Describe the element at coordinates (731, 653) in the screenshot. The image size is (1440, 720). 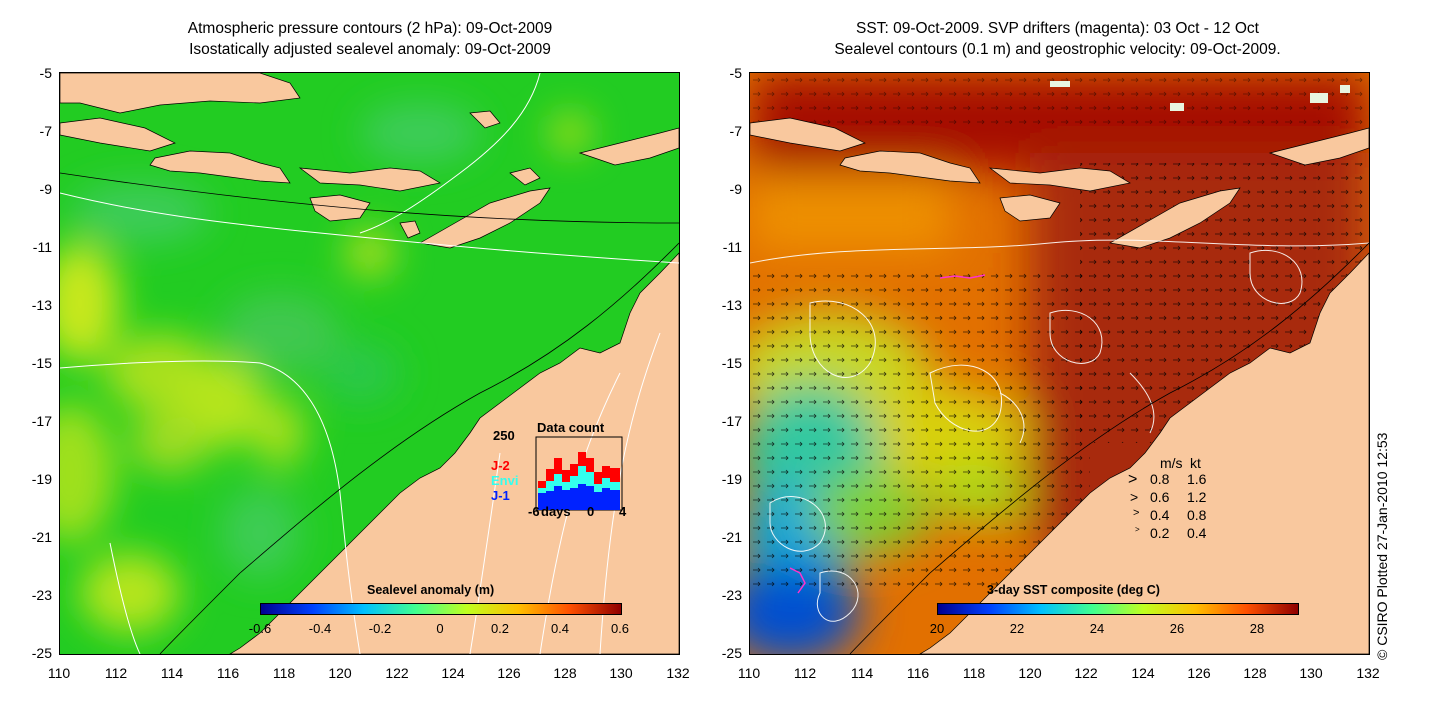
I see `right-ytick: -25` at that location.